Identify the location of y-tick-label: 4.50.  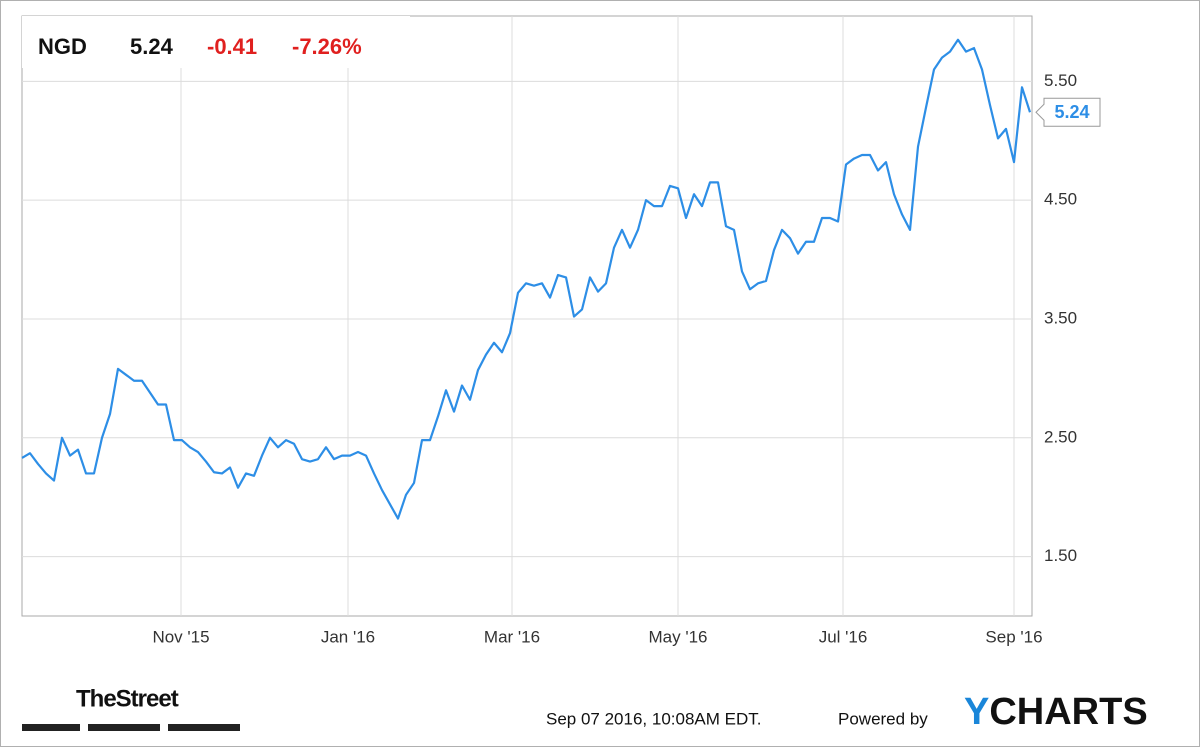
(1060, 199).